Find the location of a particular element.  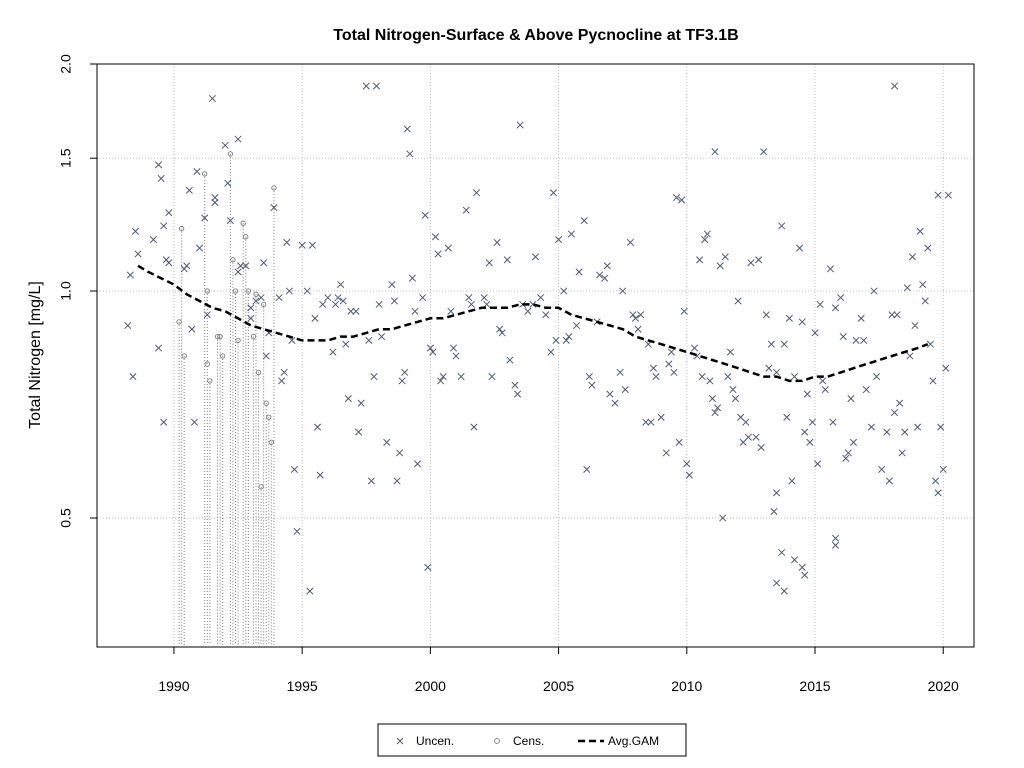

y-tick-label: 1.5 is located at coordinates (66, 158).